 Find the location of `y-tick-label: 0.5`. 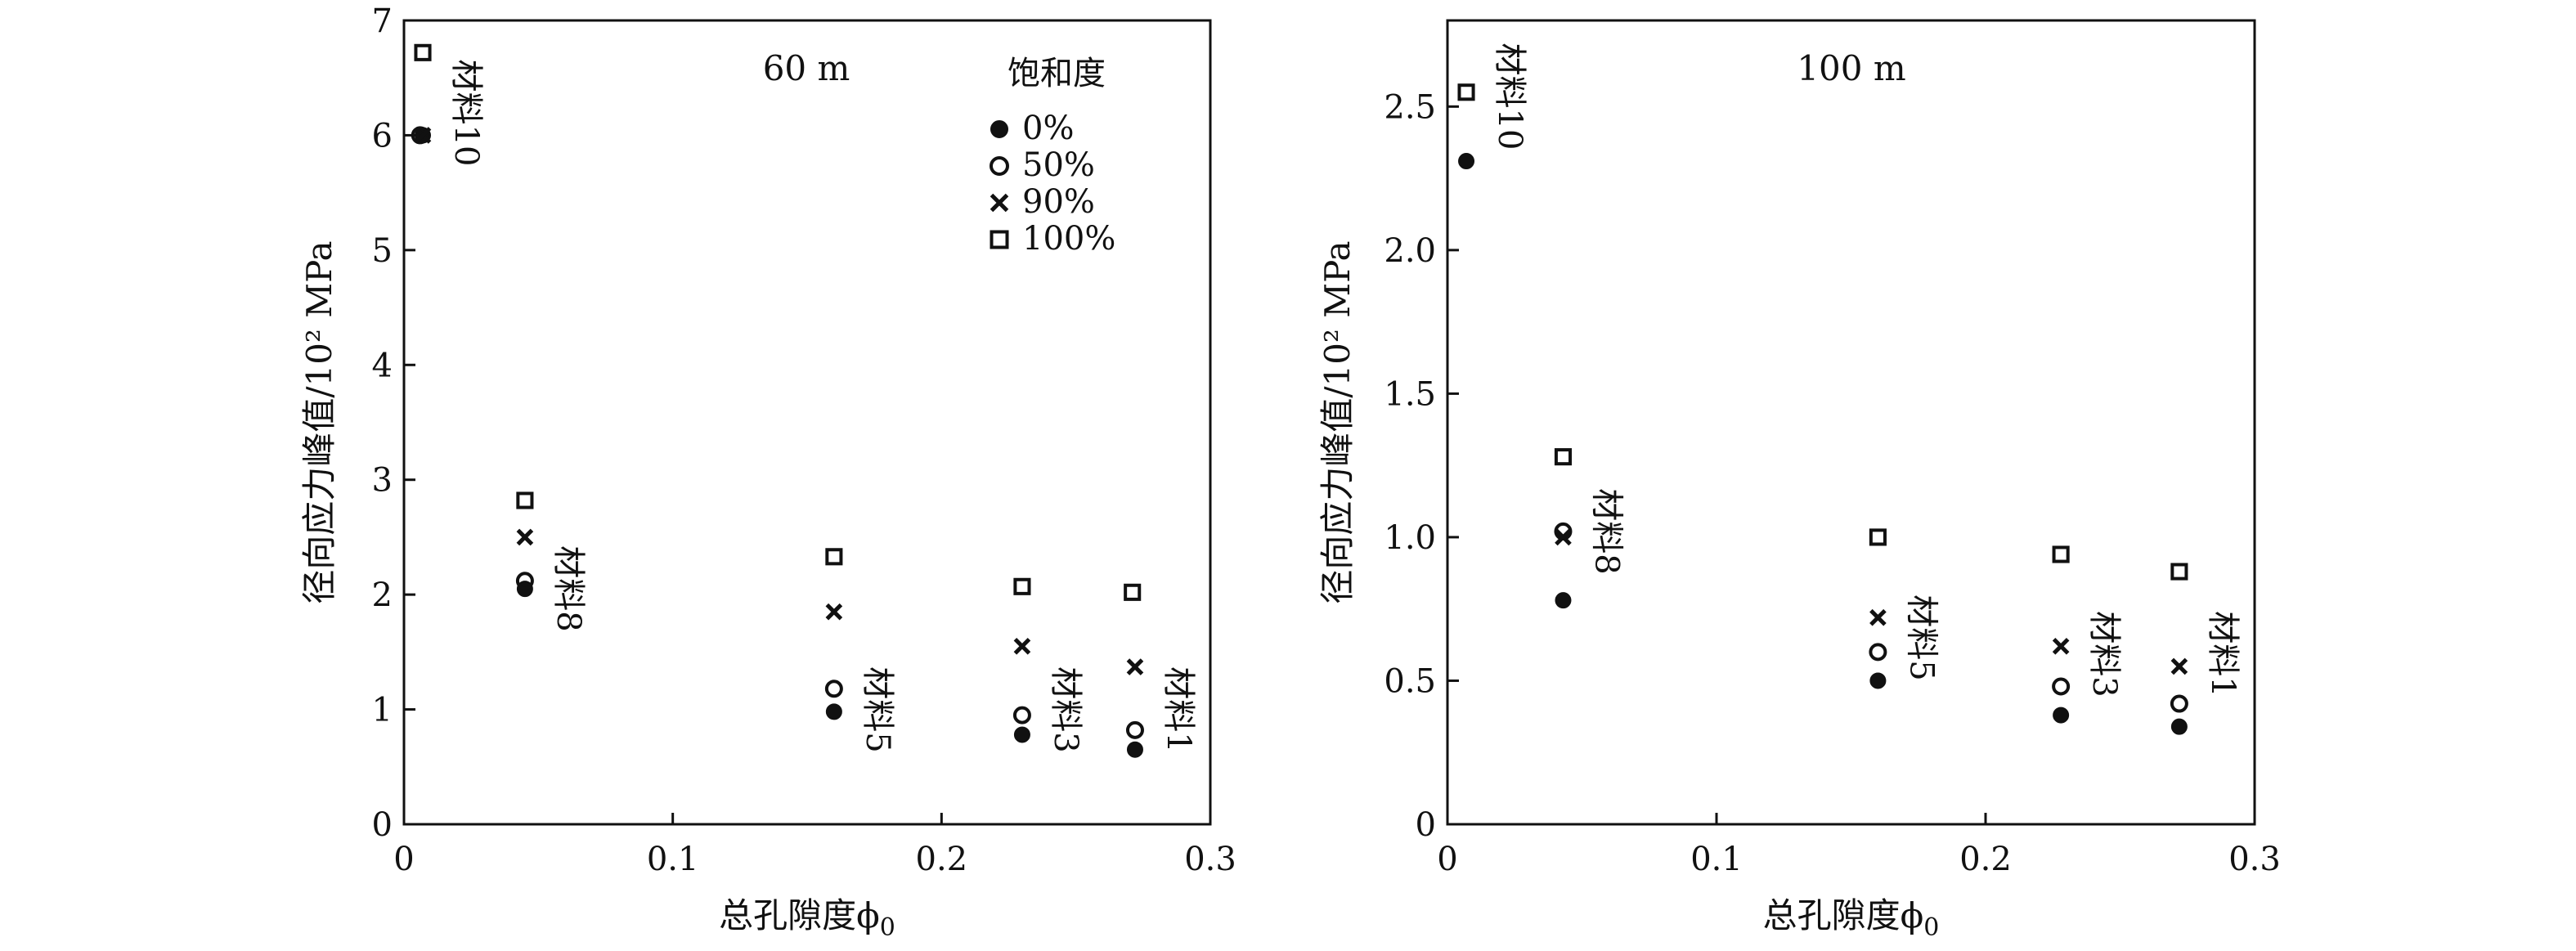

y-tick-label: 0.5 is located at coordinates (1410, 681).